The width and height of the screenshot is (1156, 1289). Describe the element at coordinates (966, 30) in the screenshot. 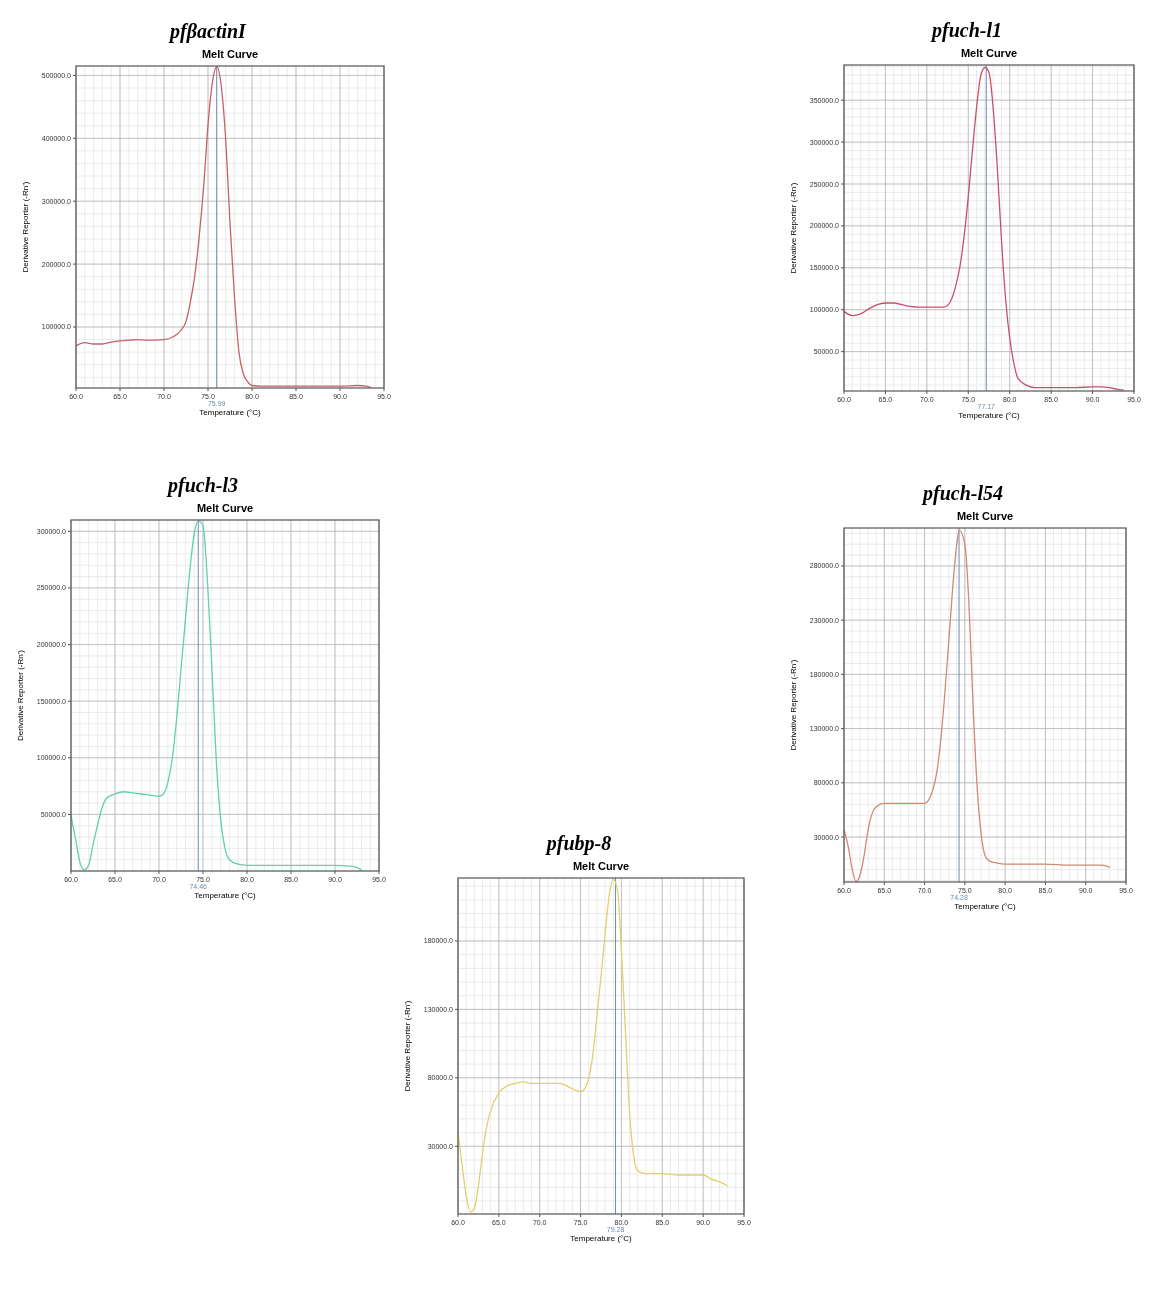

I see `chart-title: pfuch-l1` at that location.